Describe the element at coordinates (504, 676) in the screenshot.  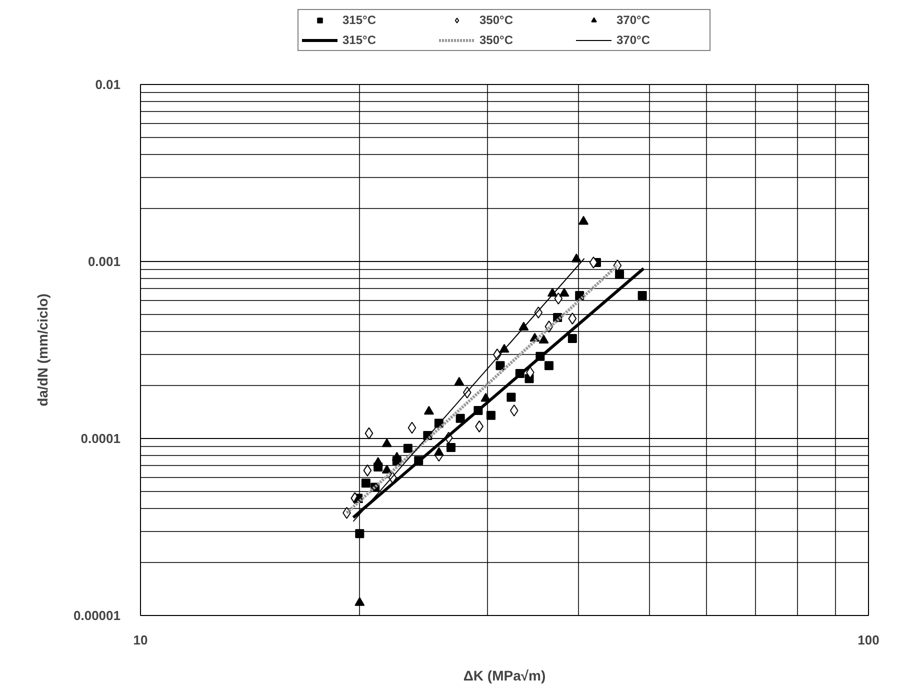
I see `x-axis-title: ΔK (MPa√m)` at that location.